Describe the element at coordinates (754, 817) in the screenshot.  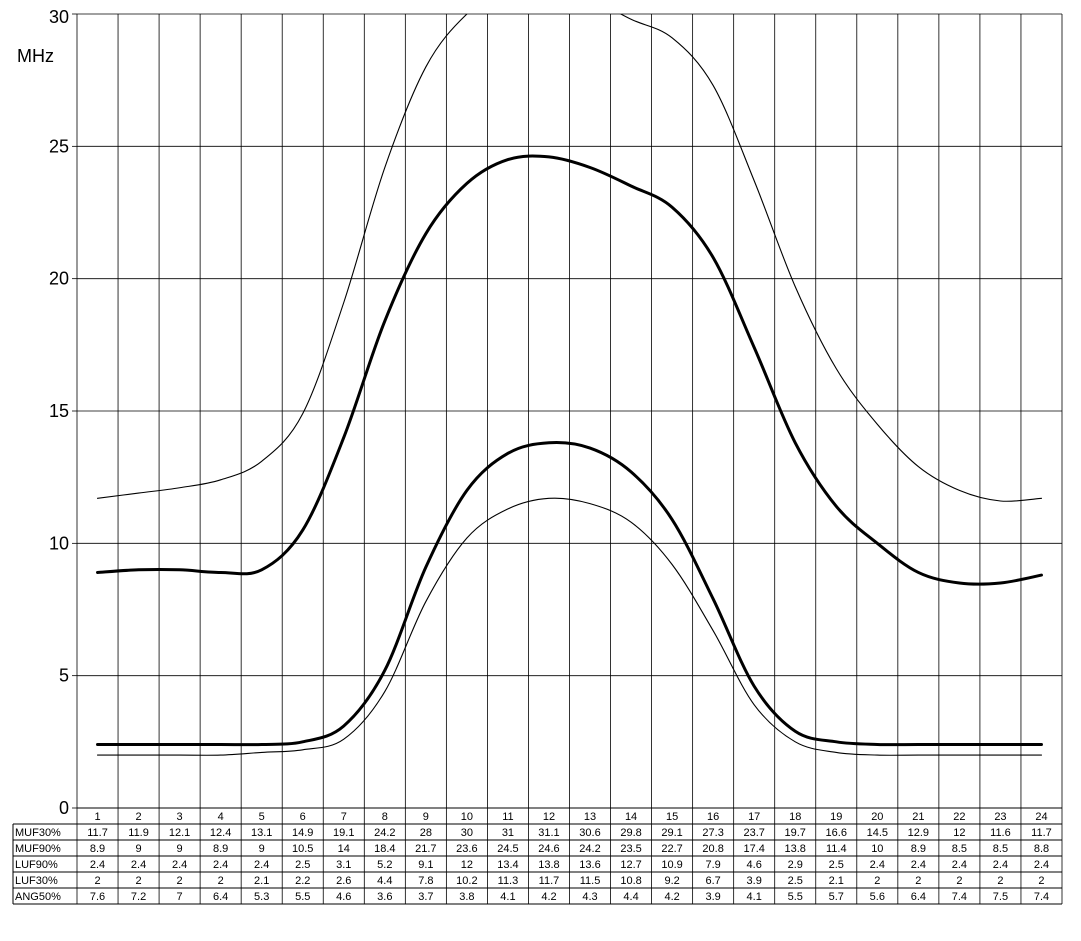
I see `x-tick-label: 17` at that location.